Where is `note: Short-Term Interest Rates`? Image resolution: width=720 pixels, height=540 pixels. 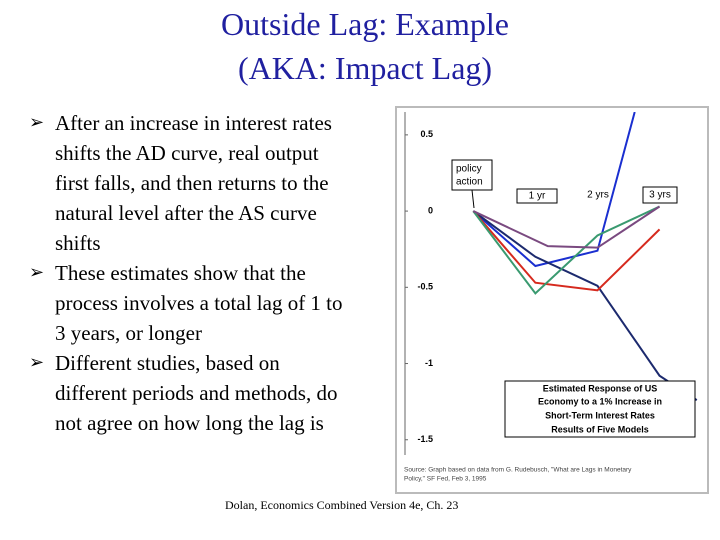
note: Short-Term Interest Rates is located at coordinates (600, 415).